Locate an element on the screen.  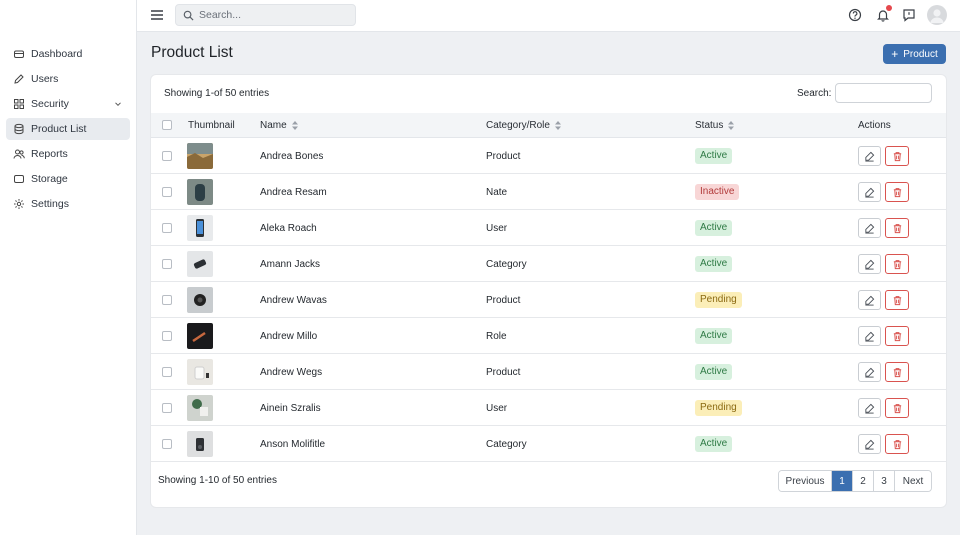
grid-icon is located at coordinates (19, 104).